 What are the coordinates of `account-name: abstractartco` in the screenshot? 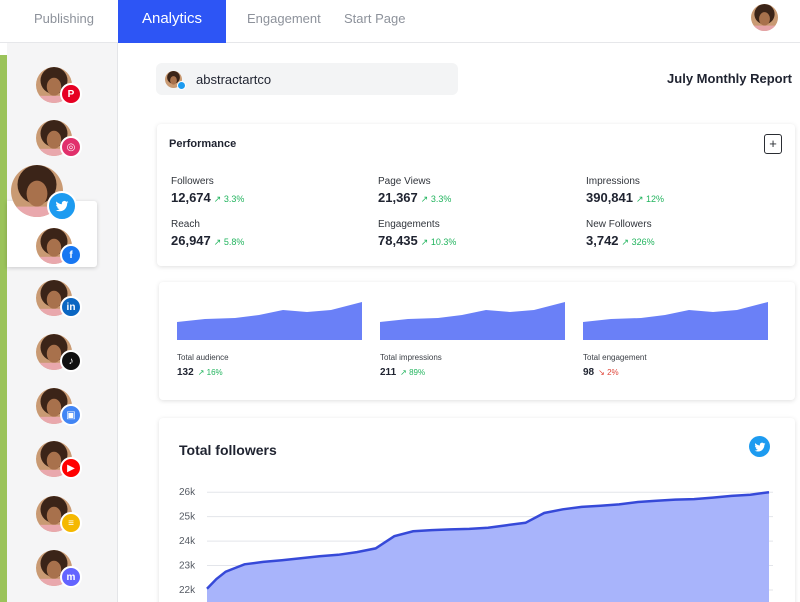 It's located at (234, 79).